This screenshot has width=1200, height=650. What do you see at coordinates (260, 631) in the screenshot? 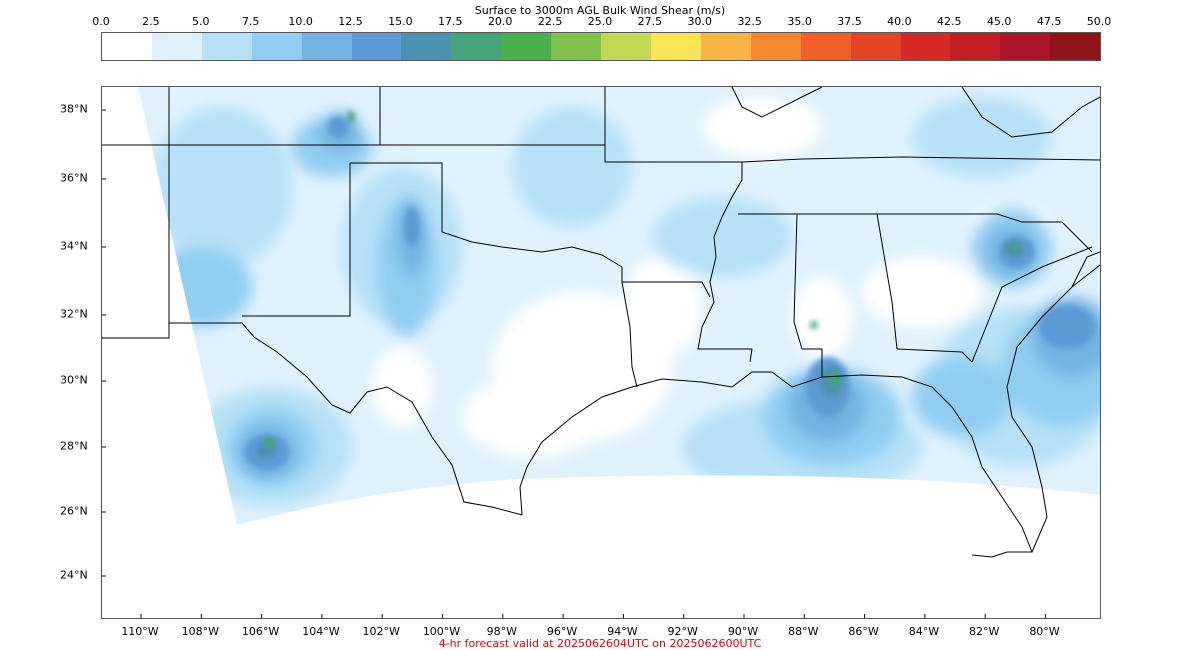
I see `longitude-label: 106°W` at bounding box center [260, 631].